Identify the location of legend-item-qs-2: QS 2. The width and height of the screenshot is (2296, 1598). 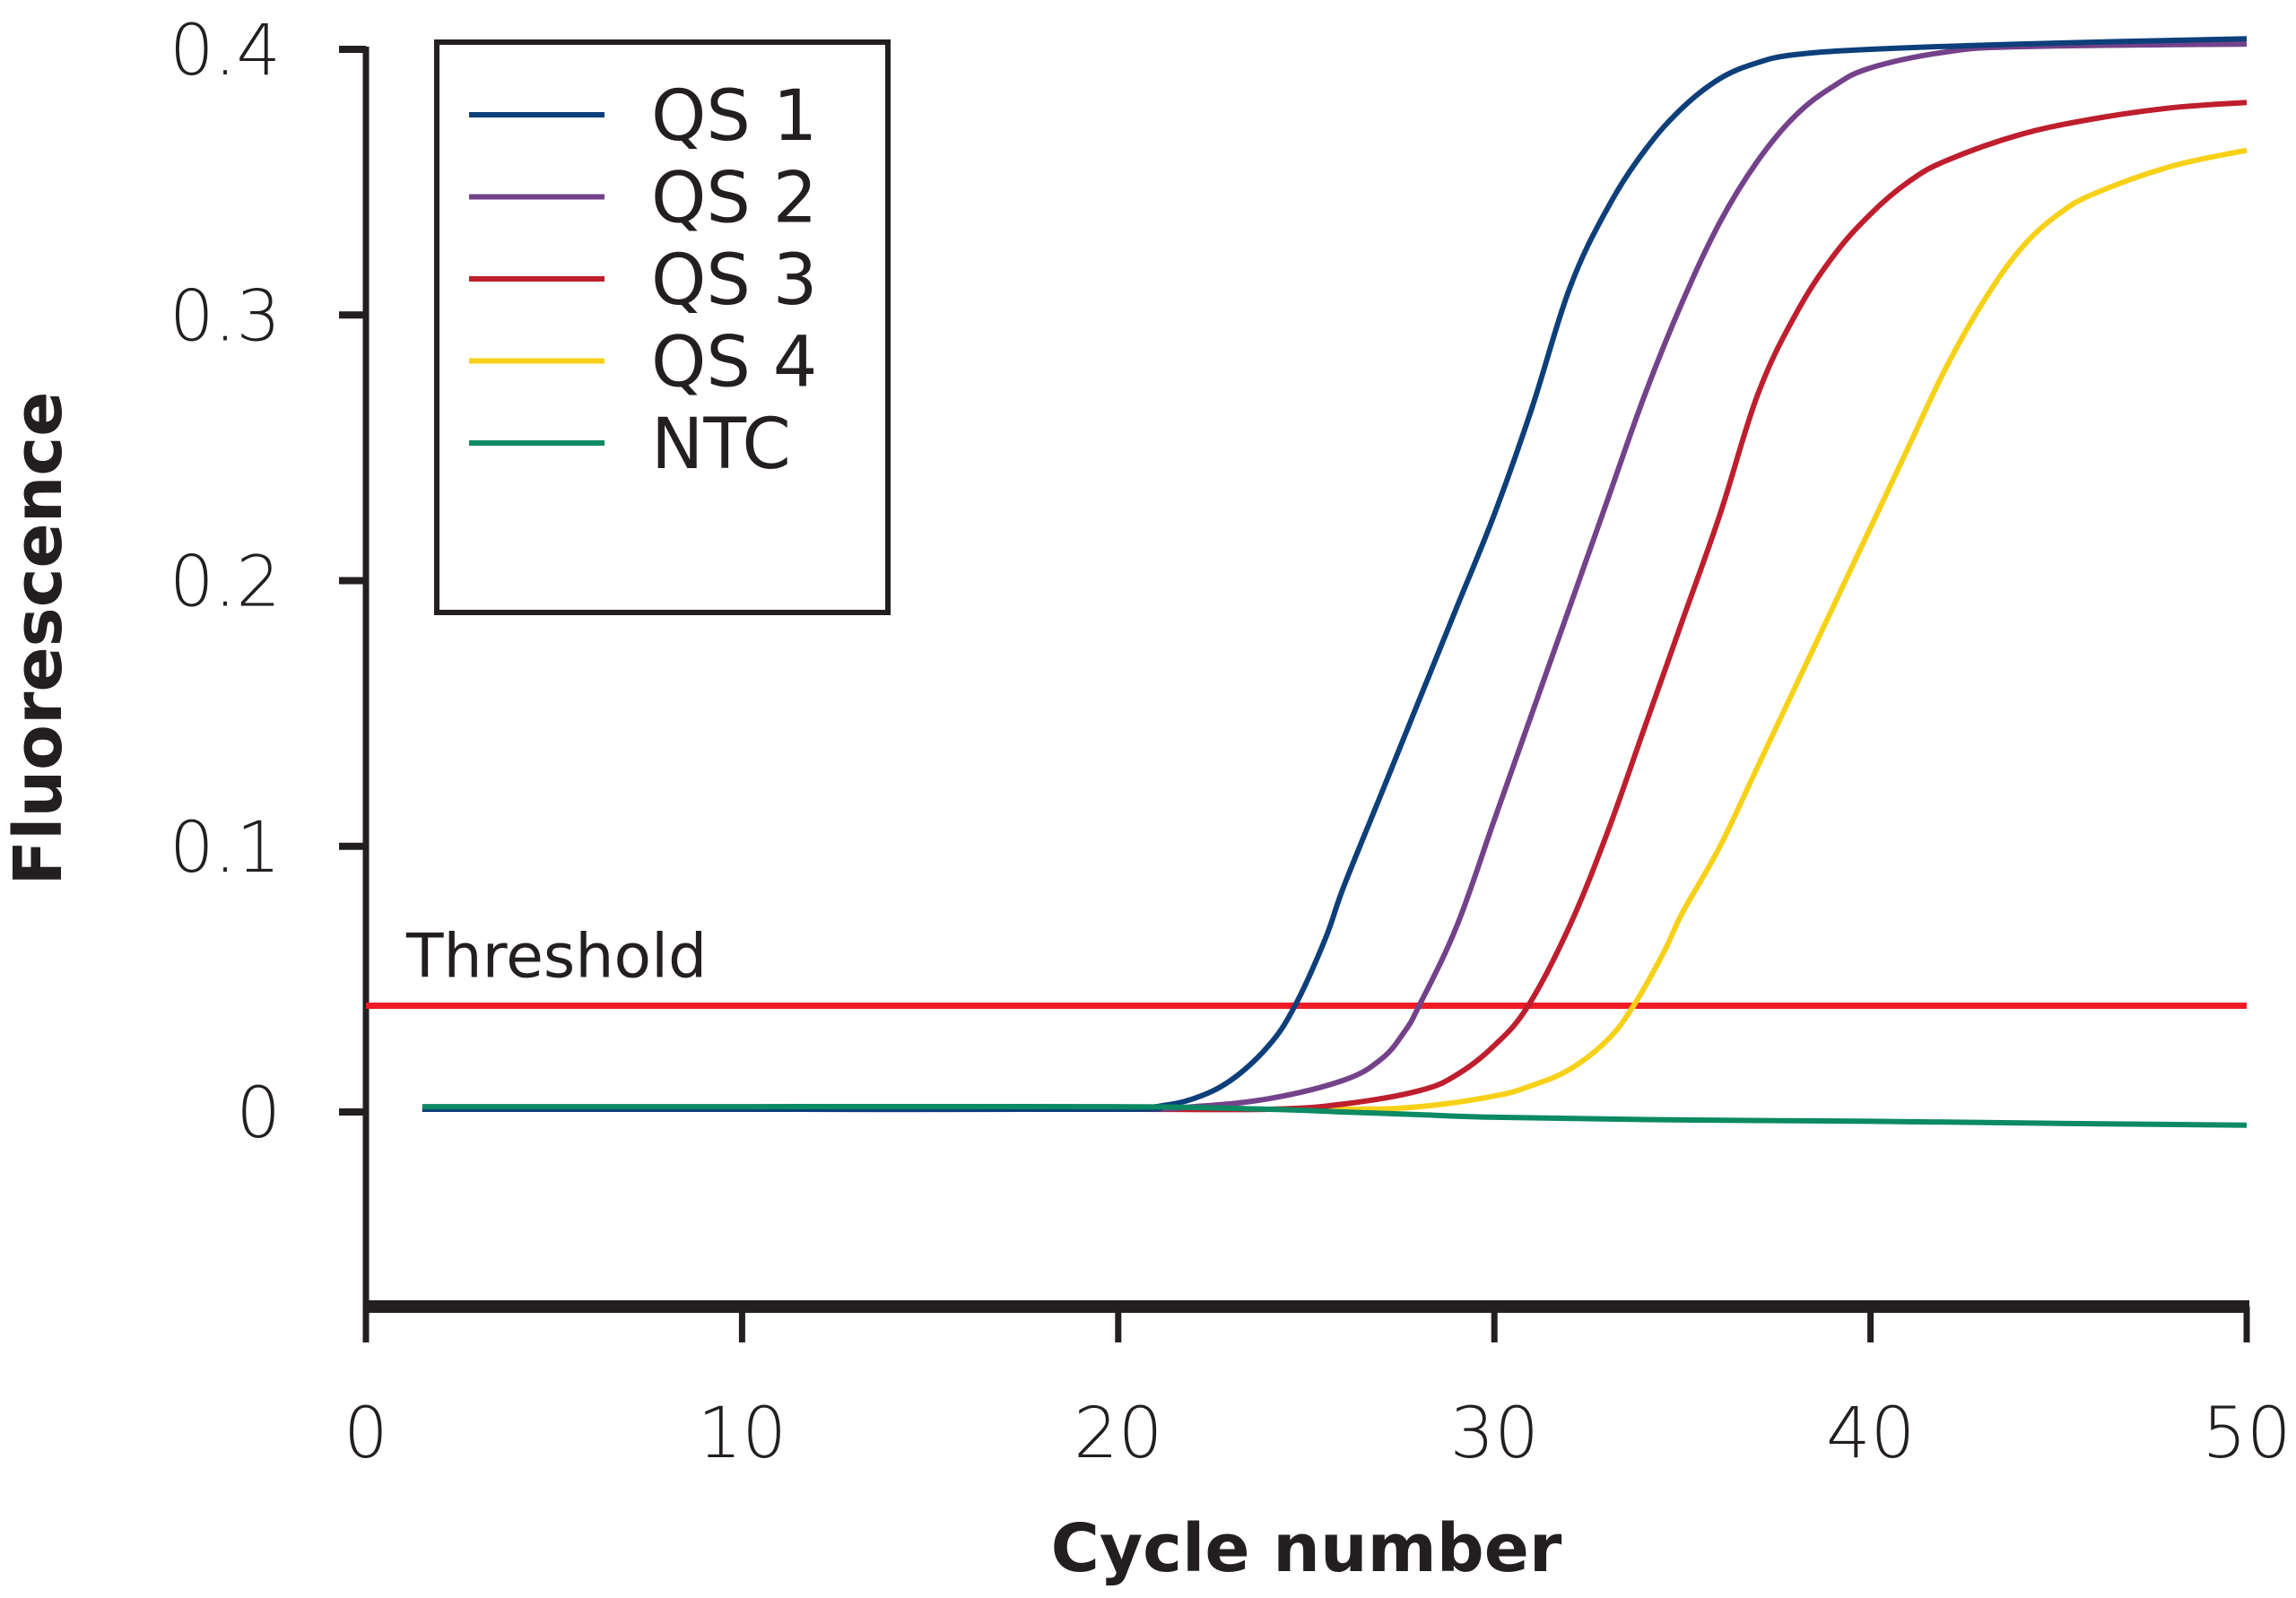
(643, 199).